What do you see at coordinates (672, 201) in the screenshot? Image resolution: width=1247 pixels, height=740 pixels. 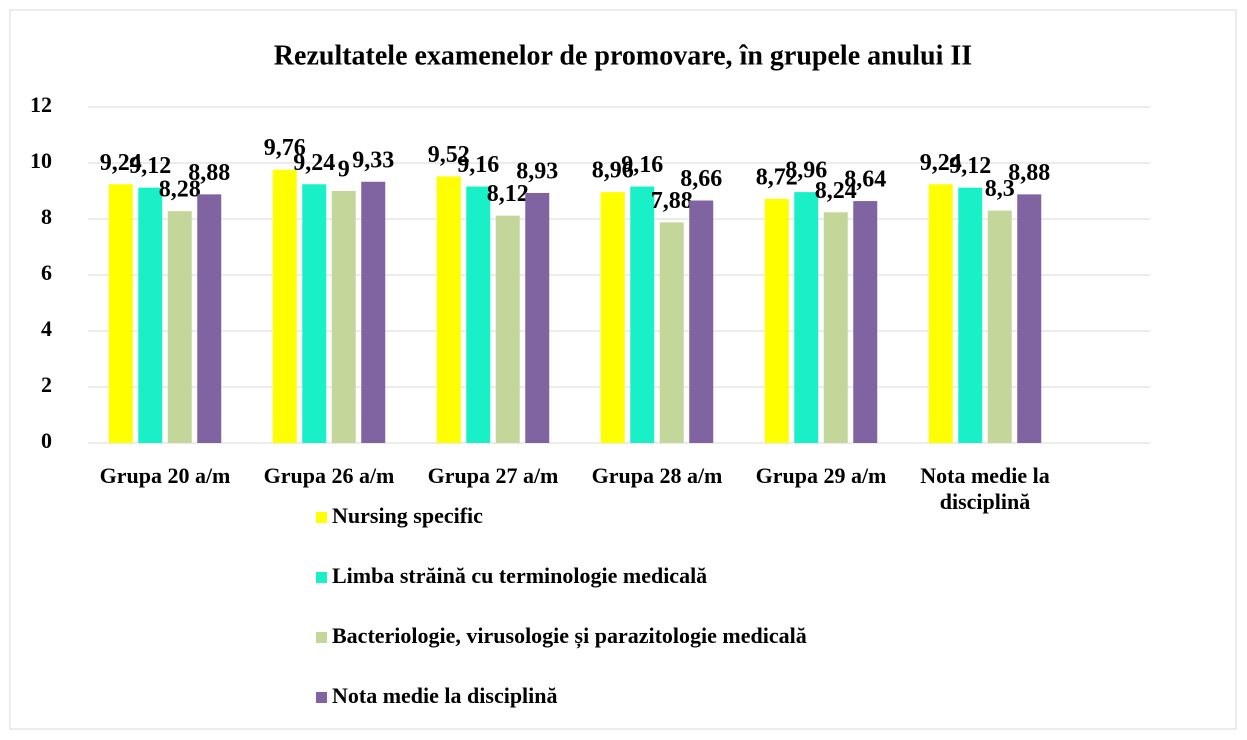 I see `data-label: 7,88` at bounding box center [672, 201].